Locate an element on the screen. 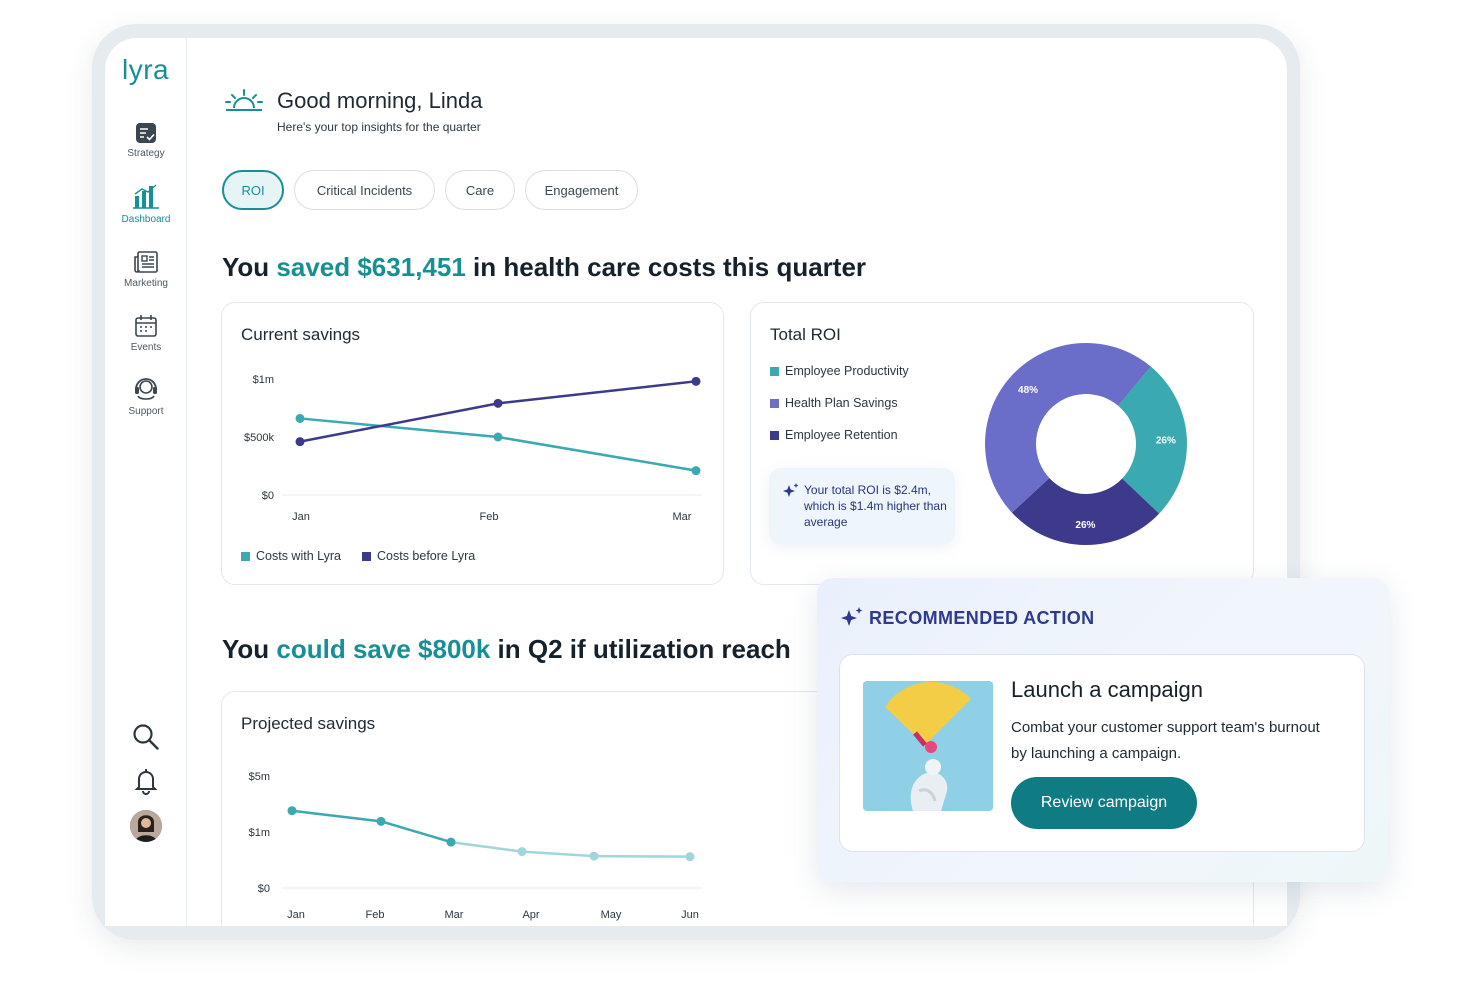  sunrise-icon is located at coordinates (244, 100).